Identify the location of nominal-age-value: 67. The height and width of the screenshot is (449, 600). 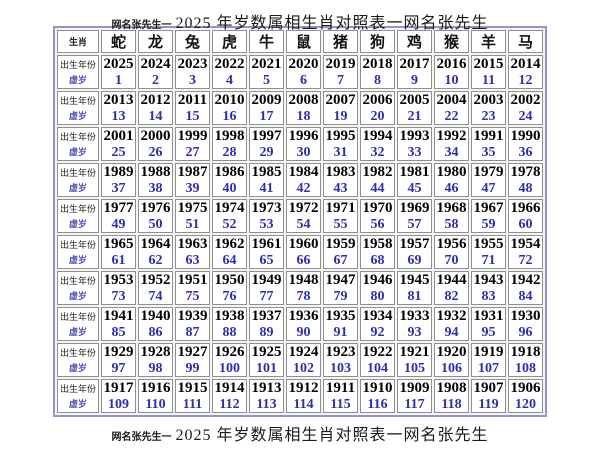
(340, 260).